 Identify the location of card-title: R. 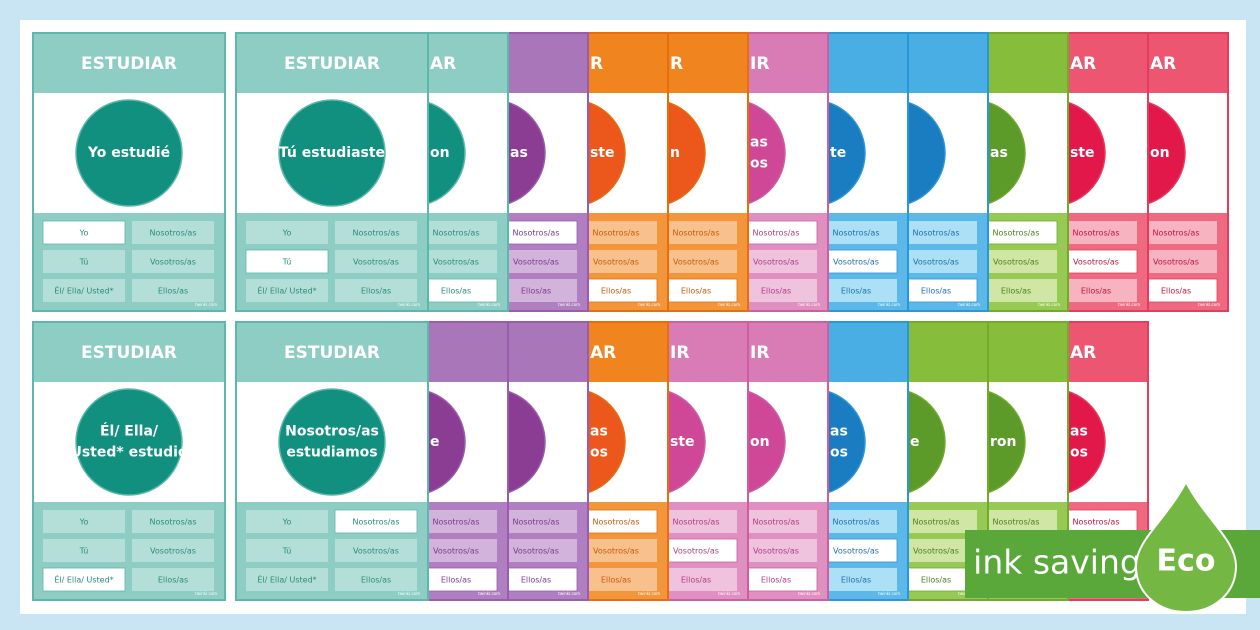
(596, 64).